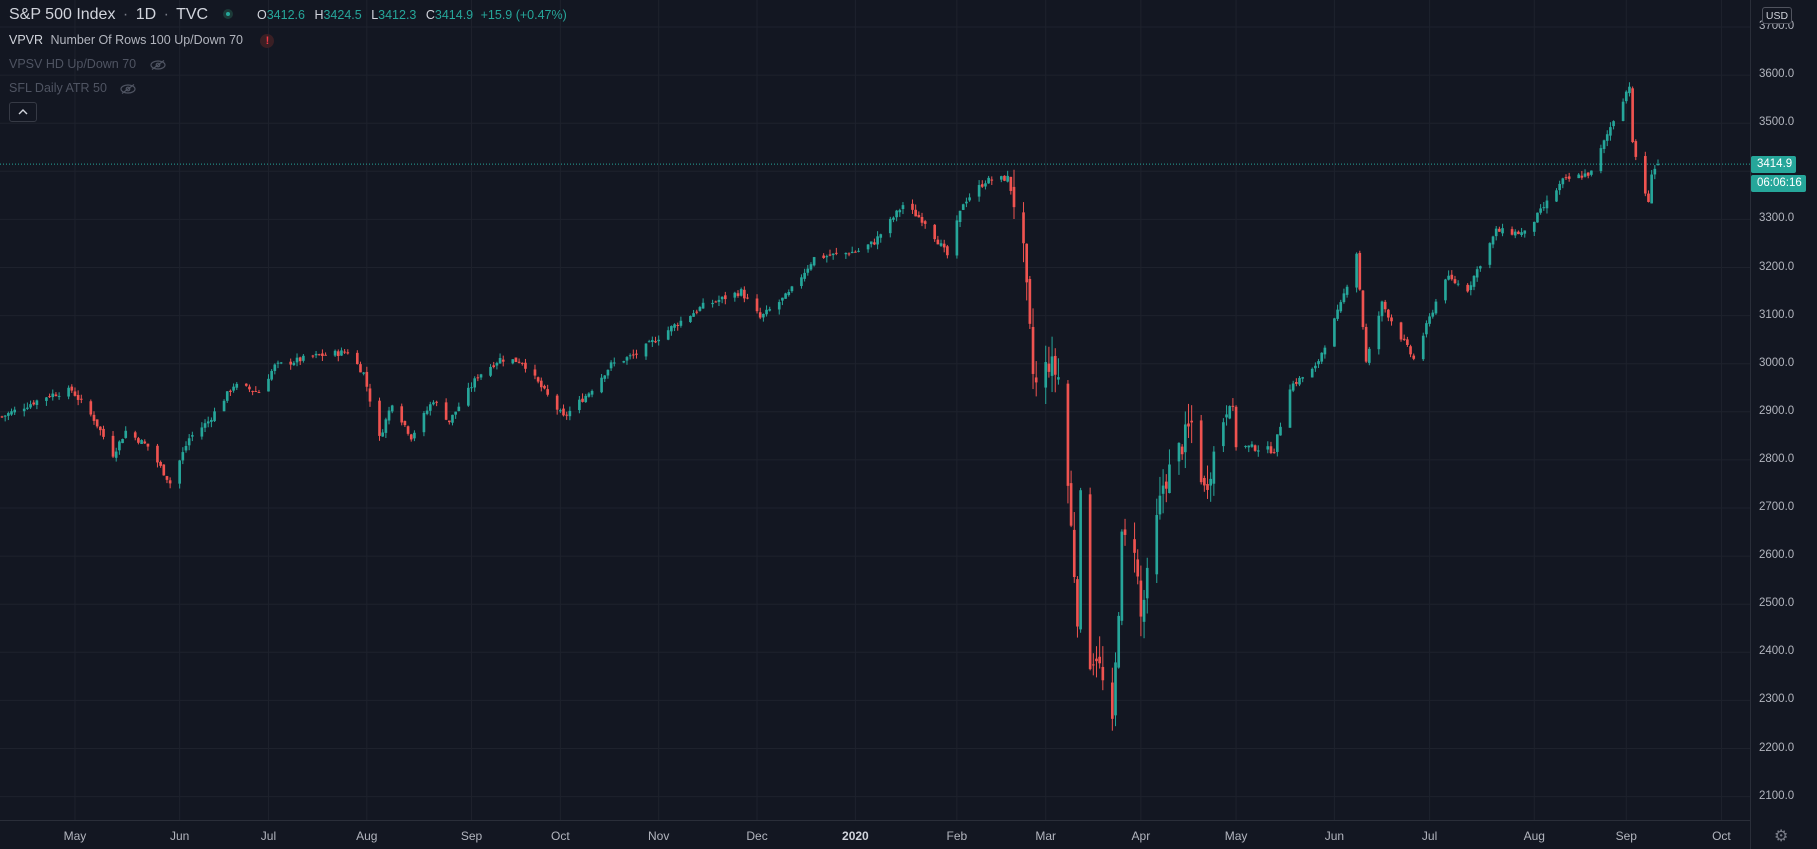 The height and width of the screenshot is (849, 1817). I want to click on collapse-legend-button, so click(23, 112).